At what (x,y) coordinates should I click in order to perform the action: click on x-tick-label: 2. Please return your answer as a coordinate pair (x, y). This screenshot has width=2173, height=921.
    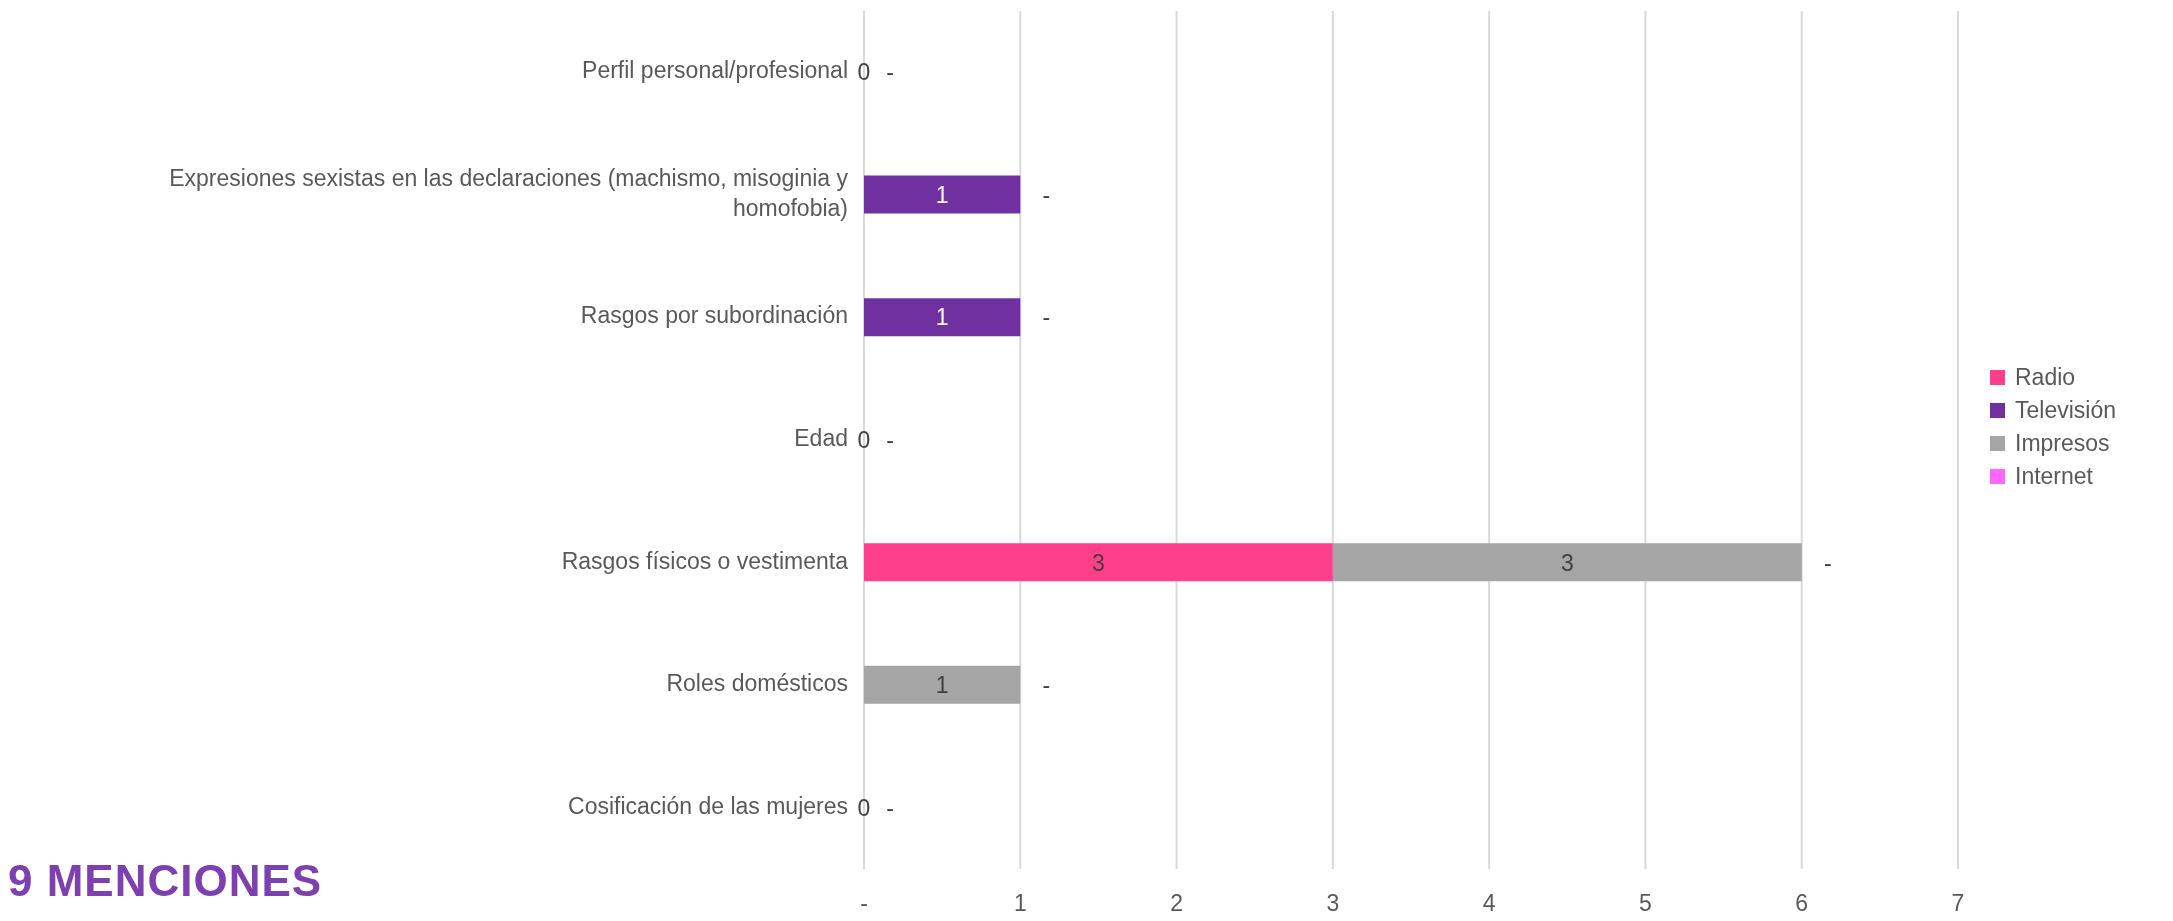
    Looking at the image, I should click on (1176, 903).